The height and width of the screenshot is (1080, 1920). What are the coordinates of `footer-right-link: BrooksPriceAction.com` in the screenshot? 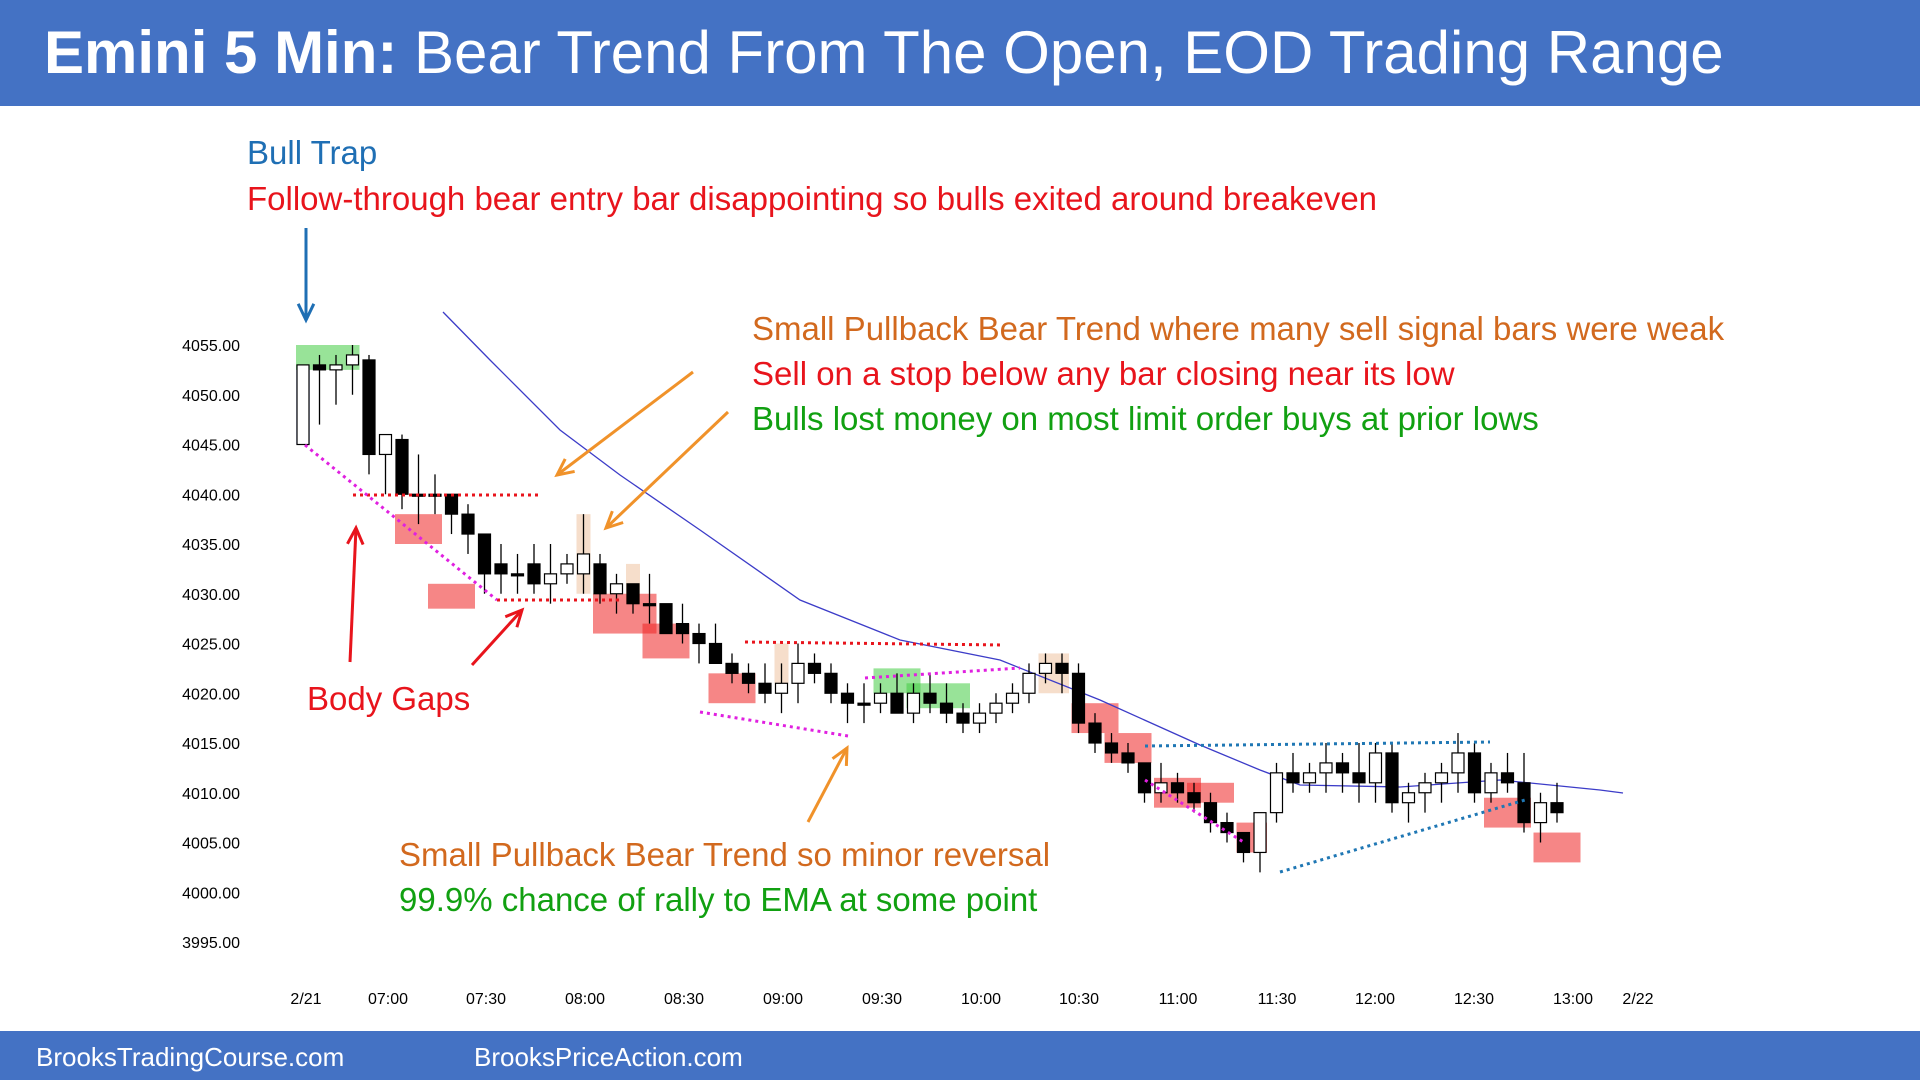 It's located at (608, 1057).